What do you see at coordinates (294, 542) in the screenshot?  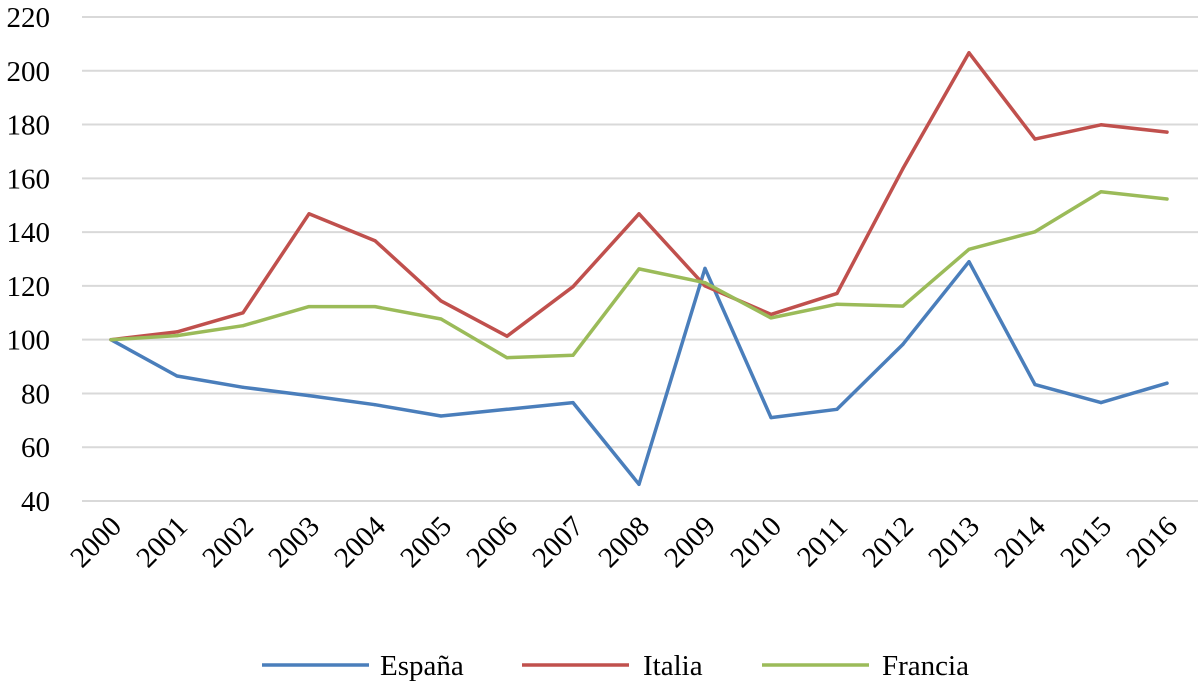 I see `x-tick-label: 2003` at bounding box center [294, 542].